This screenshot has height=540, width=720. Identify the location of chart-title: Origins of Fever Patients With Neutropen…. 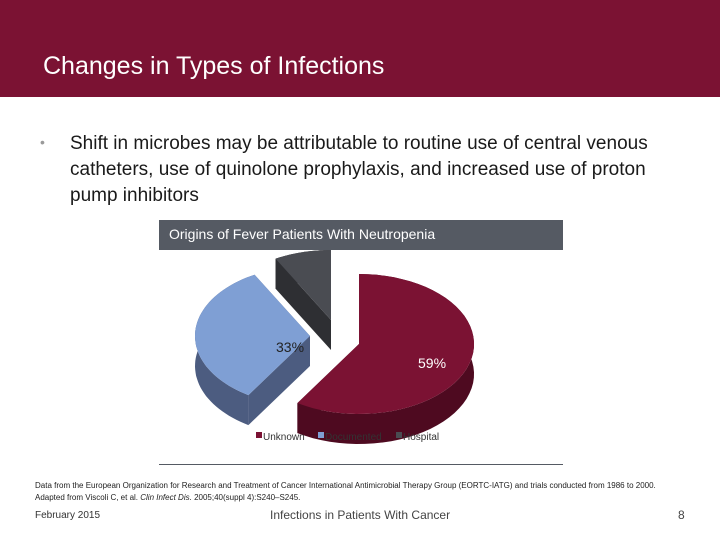
(302, 234).